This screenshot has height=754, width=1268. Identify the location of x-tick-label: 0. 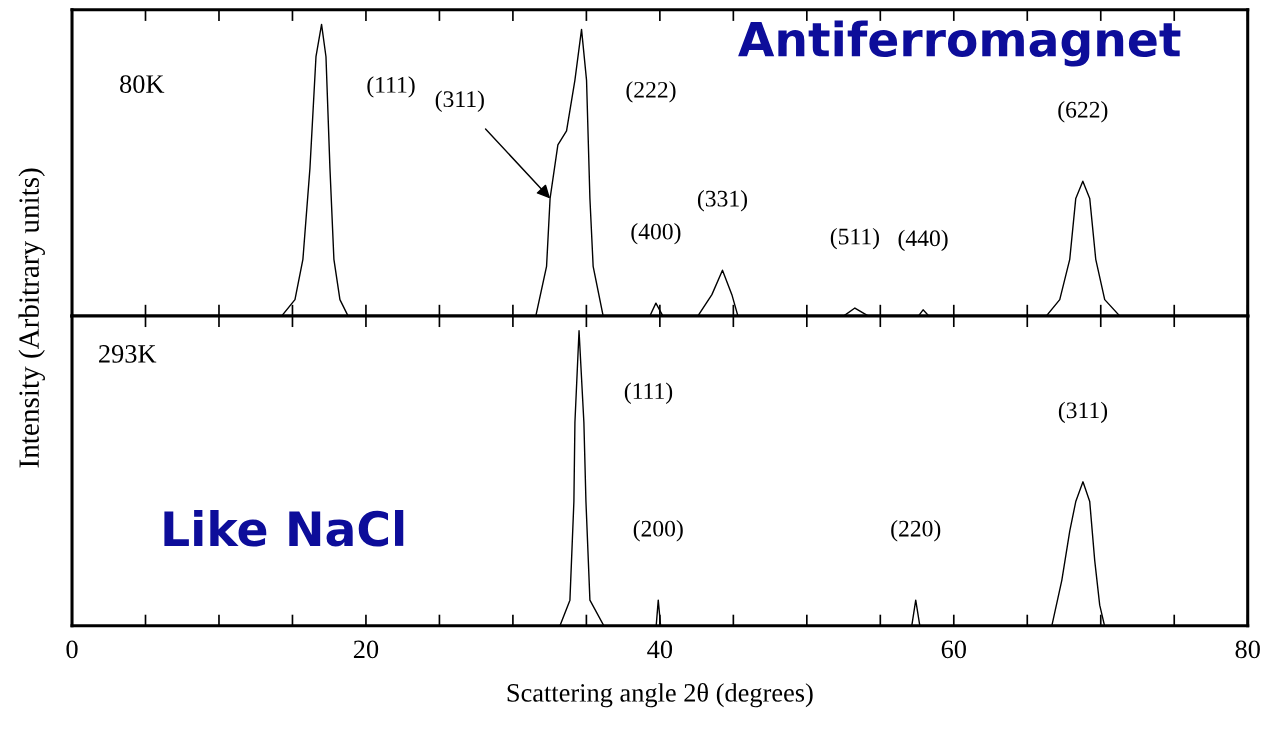
(72, 649).